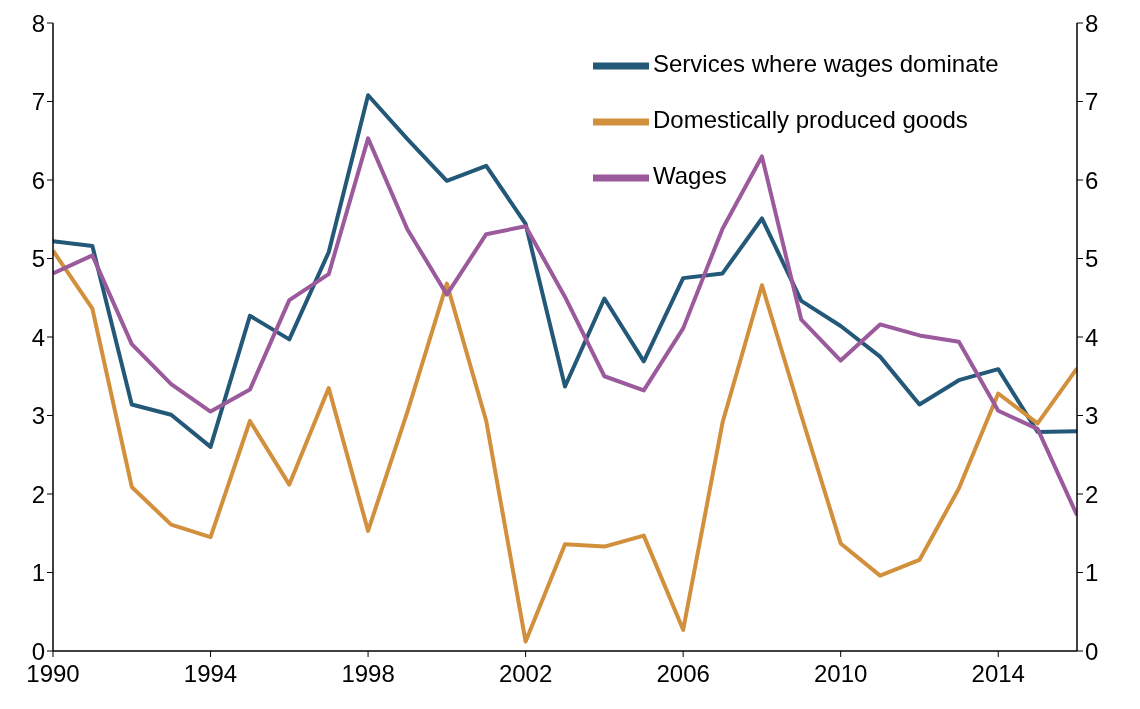 Image resolution: width=1140 pixels, height=709 pixels. I want to click on legend-label: Domestically produced goods, so click(810, 120).